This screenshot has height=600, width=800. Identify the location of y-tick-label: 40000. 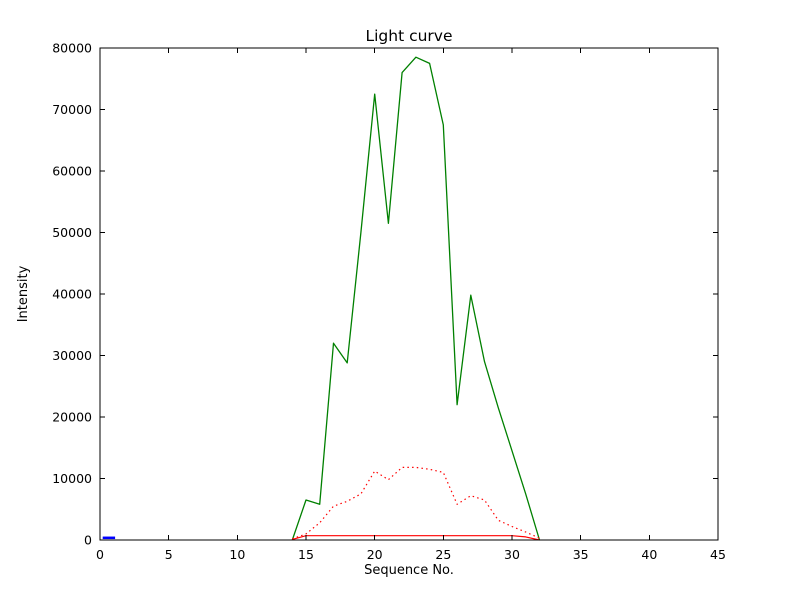
(72, 294).